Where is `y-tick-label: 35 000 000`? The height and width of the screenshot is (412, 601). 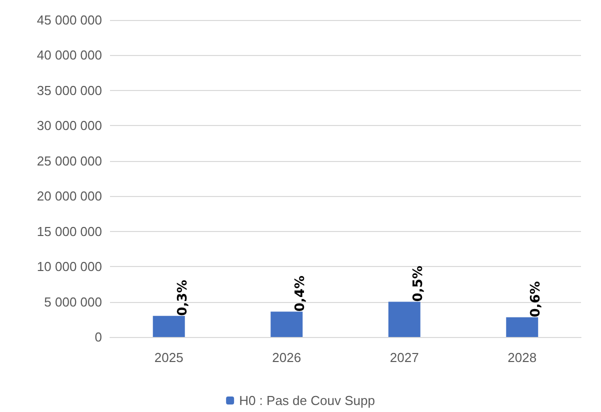
y-tick-label: 35 000 000 is located at coordinates (69, 90).